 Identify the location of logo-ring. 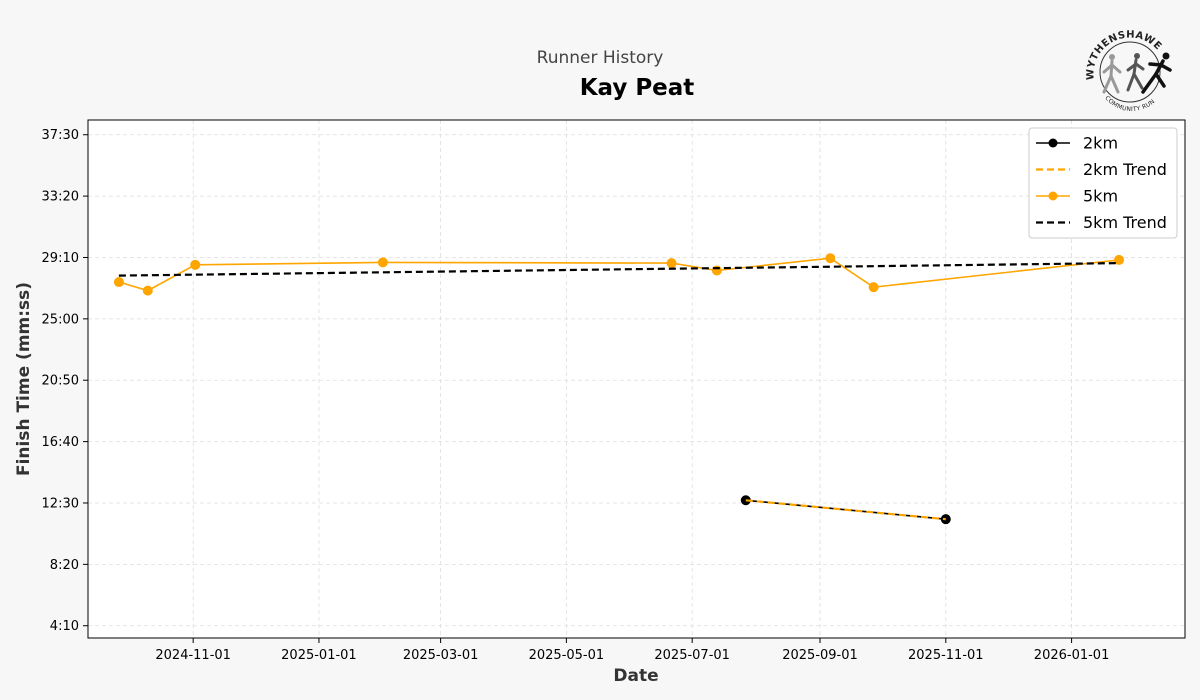
(1130, 72).